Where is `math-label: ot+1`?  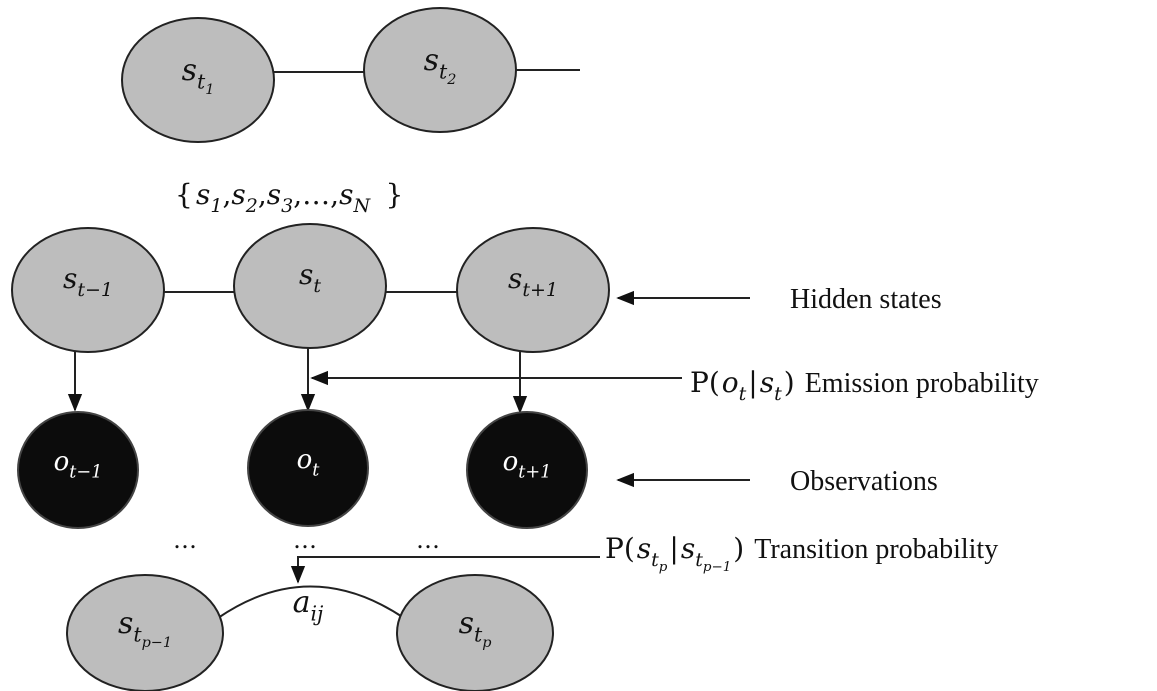 math-label: ot+1 is located at coordinates (527, 464).